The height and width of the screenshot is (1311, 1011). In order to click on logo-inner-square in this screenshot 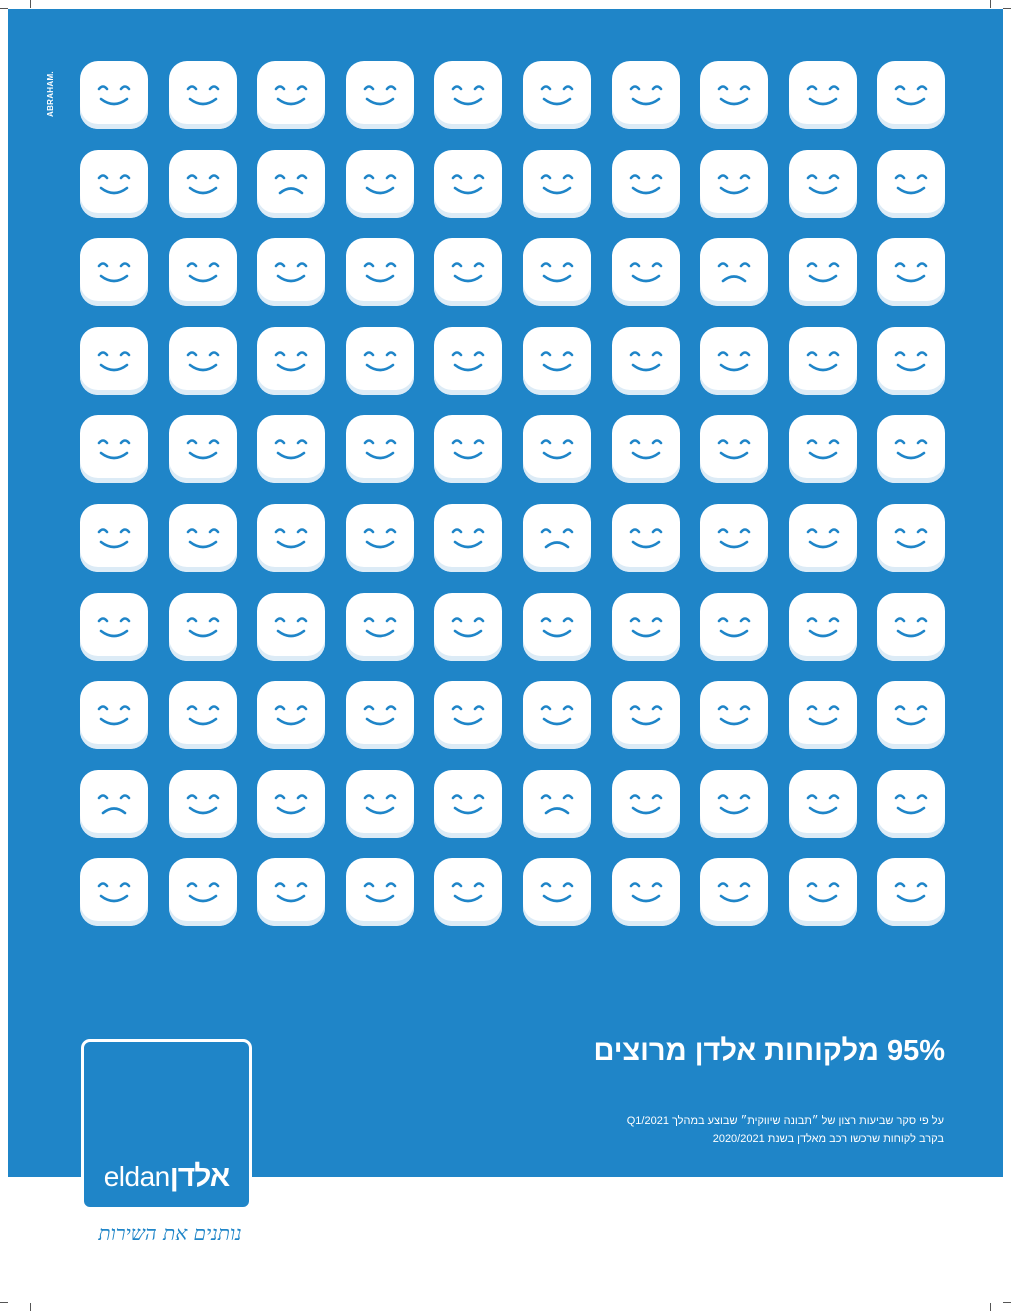, I will do `click(166, 1124)`.